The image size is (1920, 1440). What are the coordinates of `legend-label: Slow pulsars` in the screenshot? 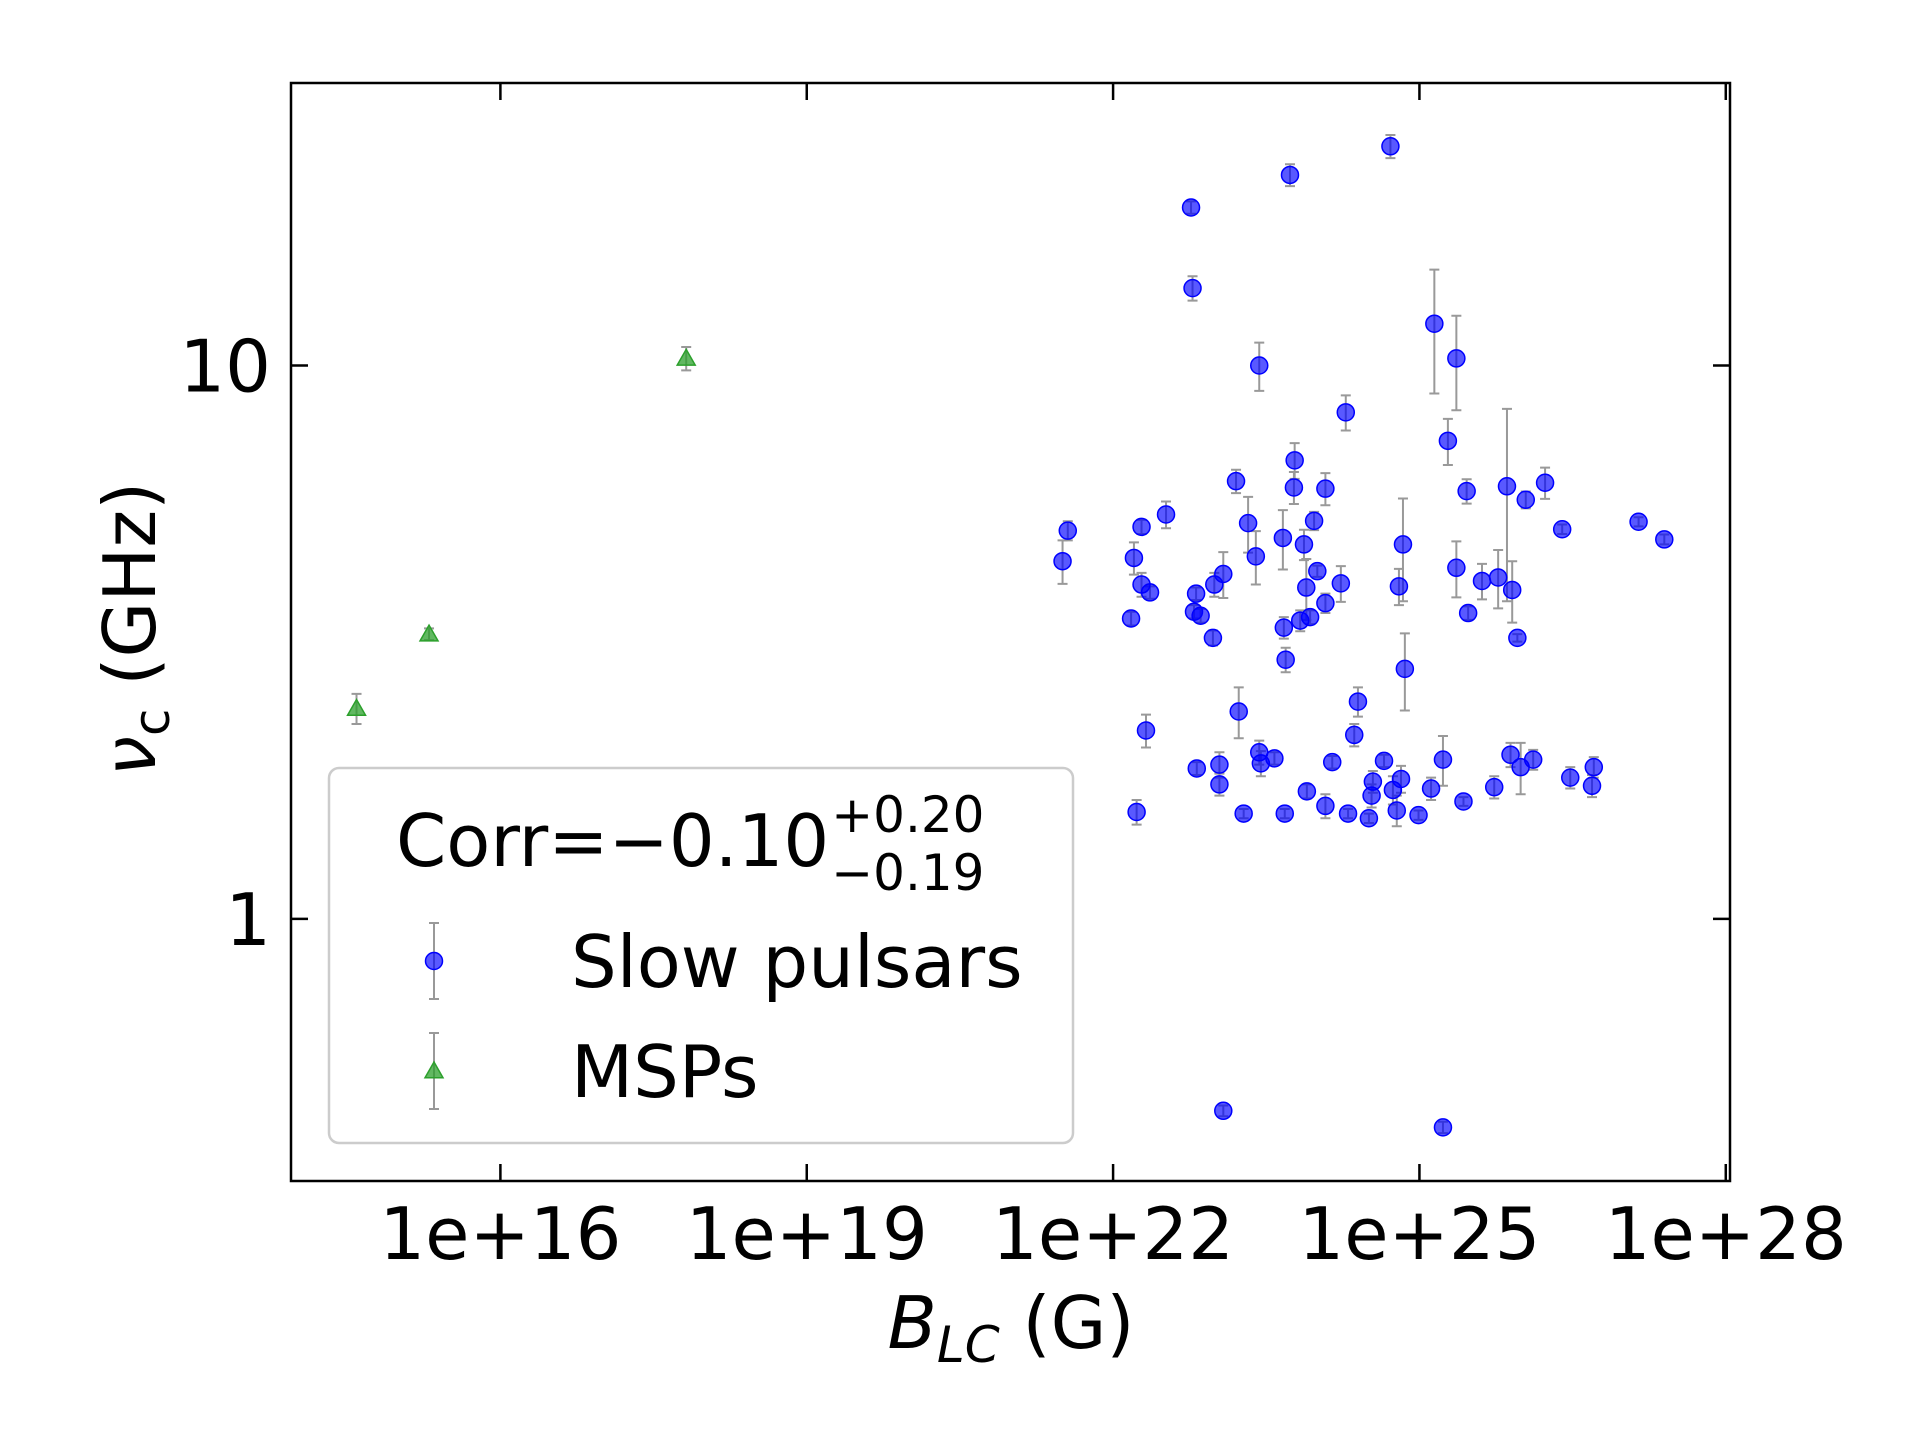 It's located at (797, 962).